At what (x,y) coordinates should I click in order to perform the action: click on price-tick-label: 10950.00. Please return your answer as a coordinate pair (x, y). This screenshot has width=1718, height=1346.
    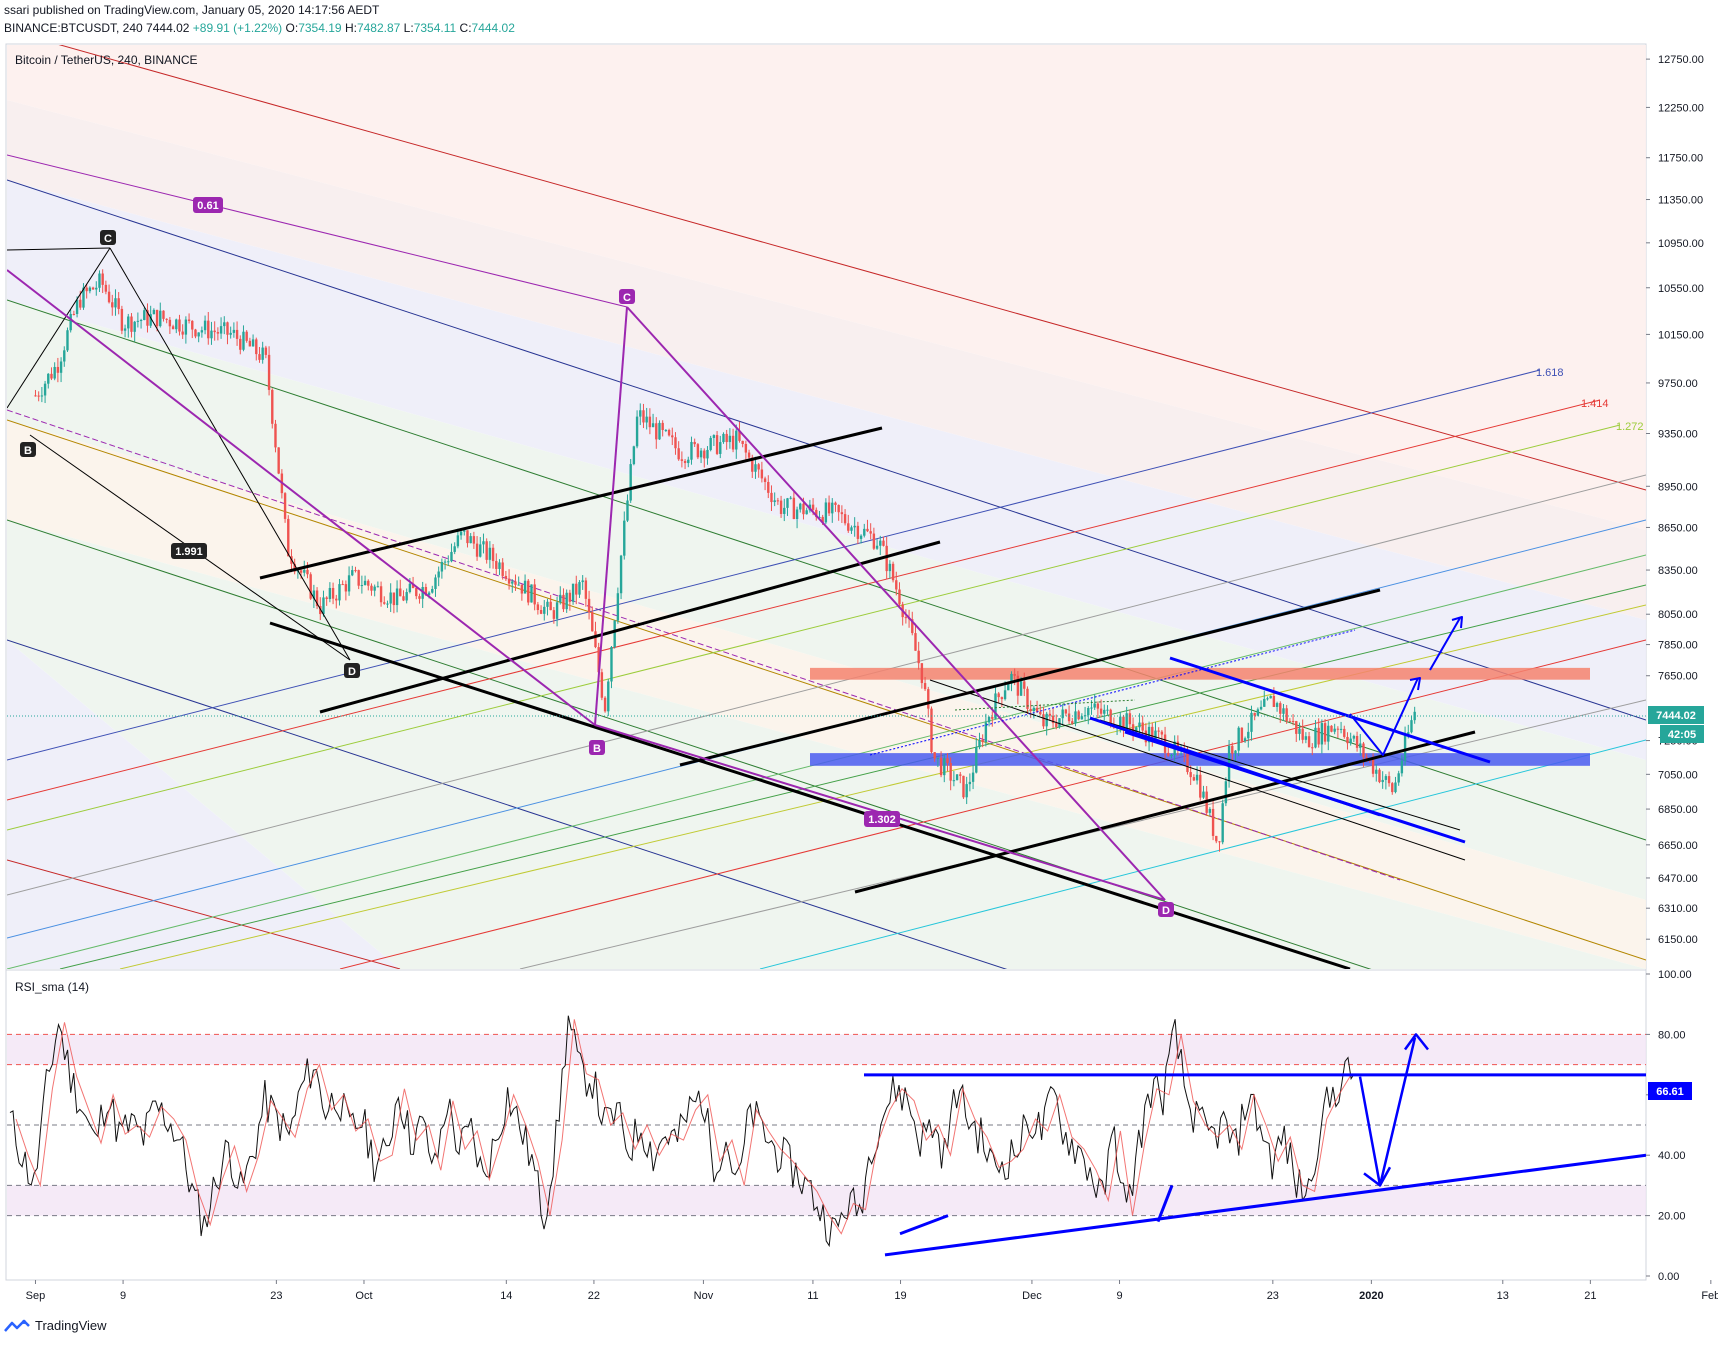
    Looking at the image, I should click on (1681, 244).